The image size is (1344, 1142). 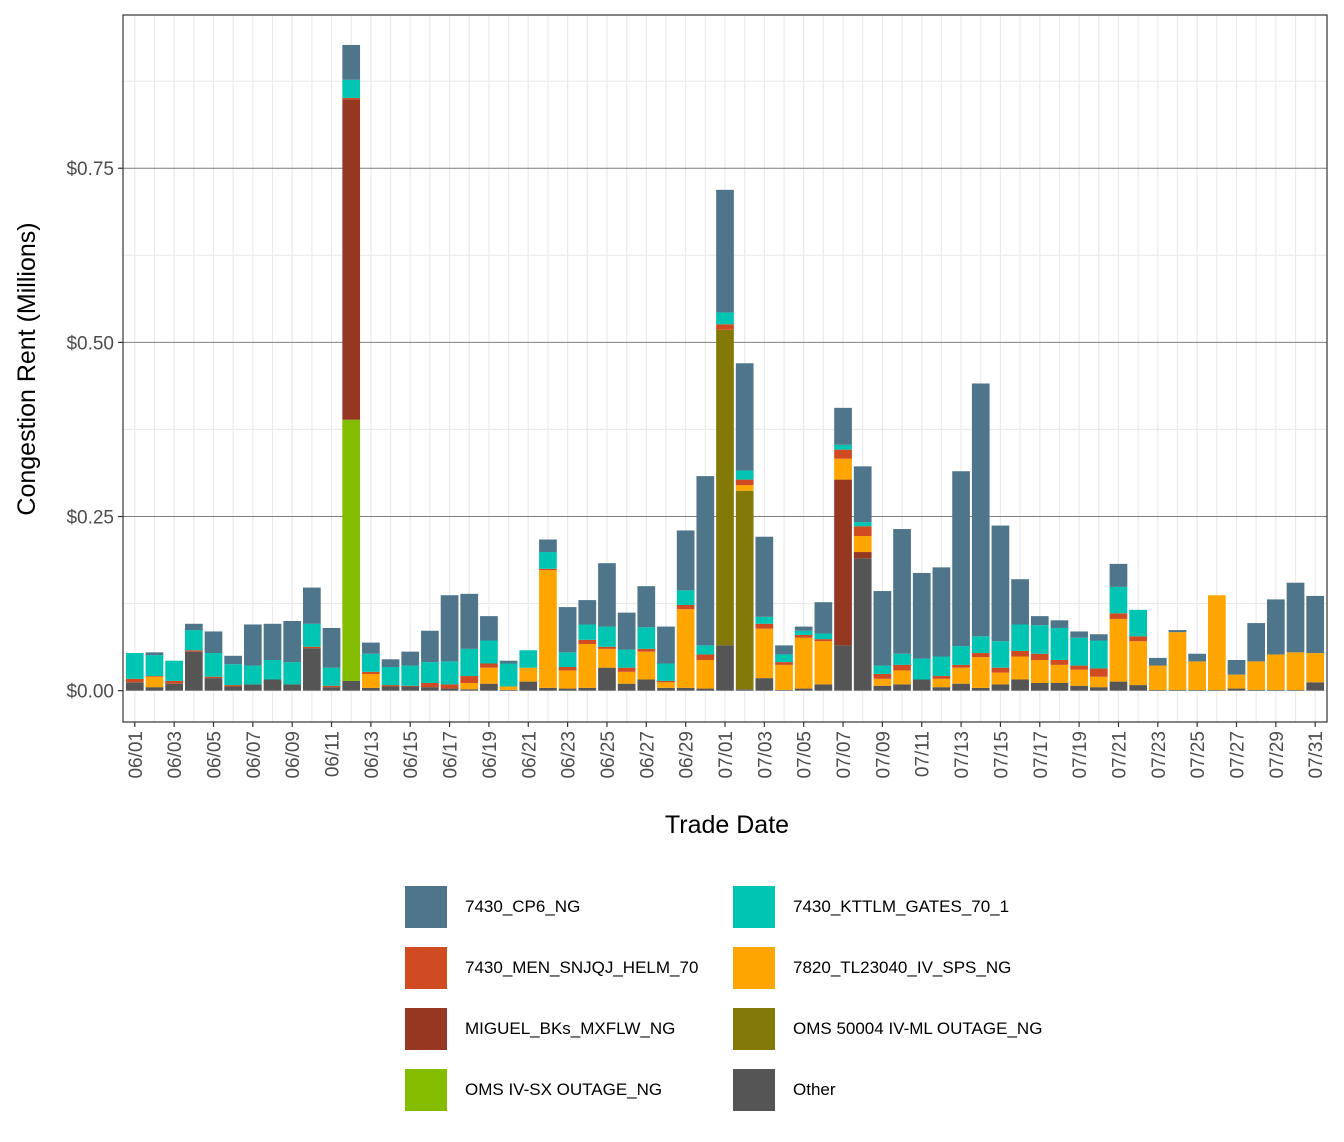 I want to click on x-tick-label: 07/09, so click(x=883, y=755).